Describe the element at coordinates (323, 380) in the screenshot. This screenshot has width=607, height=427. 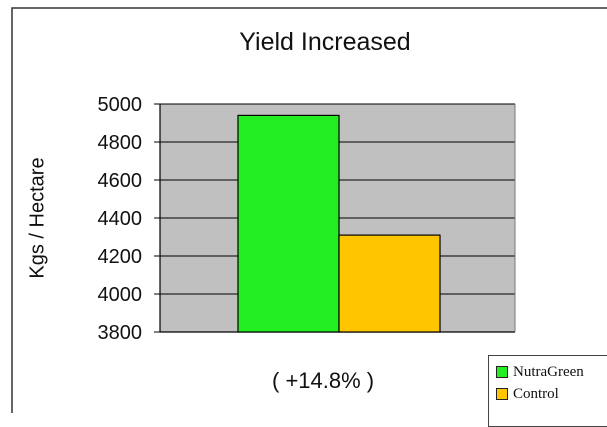
I see `percent-increase-annotation: ( +14.8% )` at that location.